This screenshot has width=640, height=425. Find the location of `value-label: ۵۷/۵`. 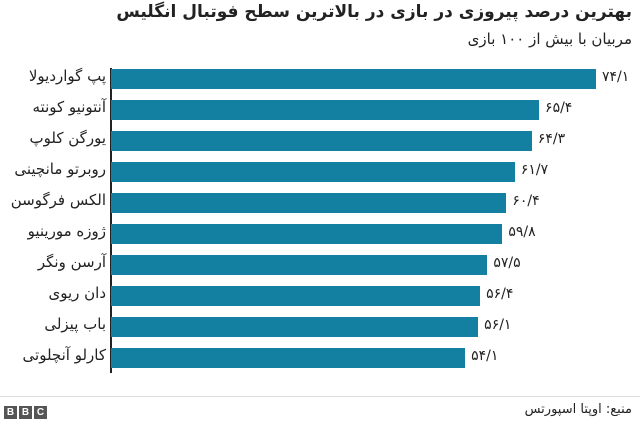

value-label: ۵۷/۵ is located at coordinates (507, 263).